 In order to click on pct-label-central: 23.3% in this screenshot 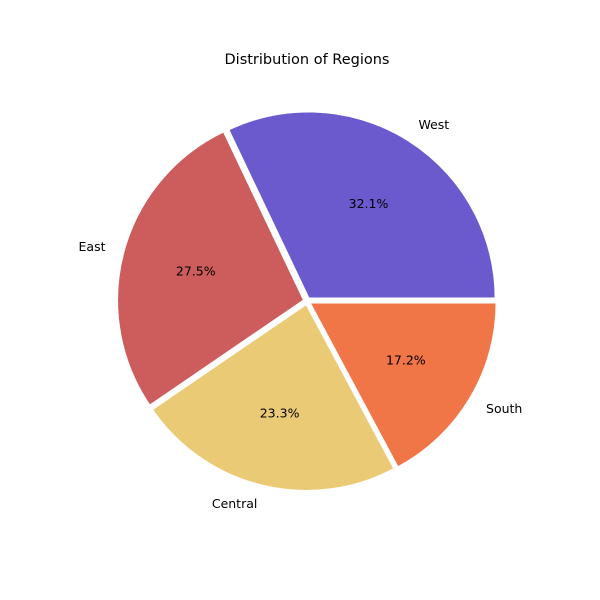, I will do `click(280, 412)`.